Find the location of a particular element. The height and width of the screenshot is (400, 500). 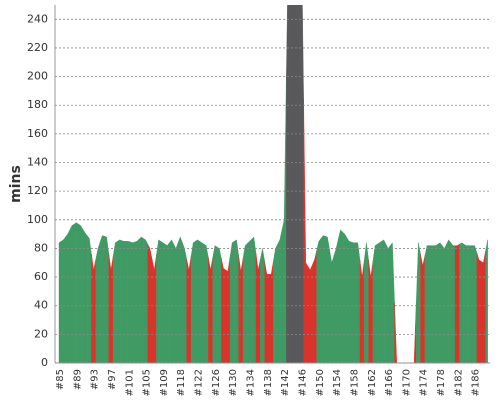

y-tick-label: 180 is located at coordinates (37, 104).